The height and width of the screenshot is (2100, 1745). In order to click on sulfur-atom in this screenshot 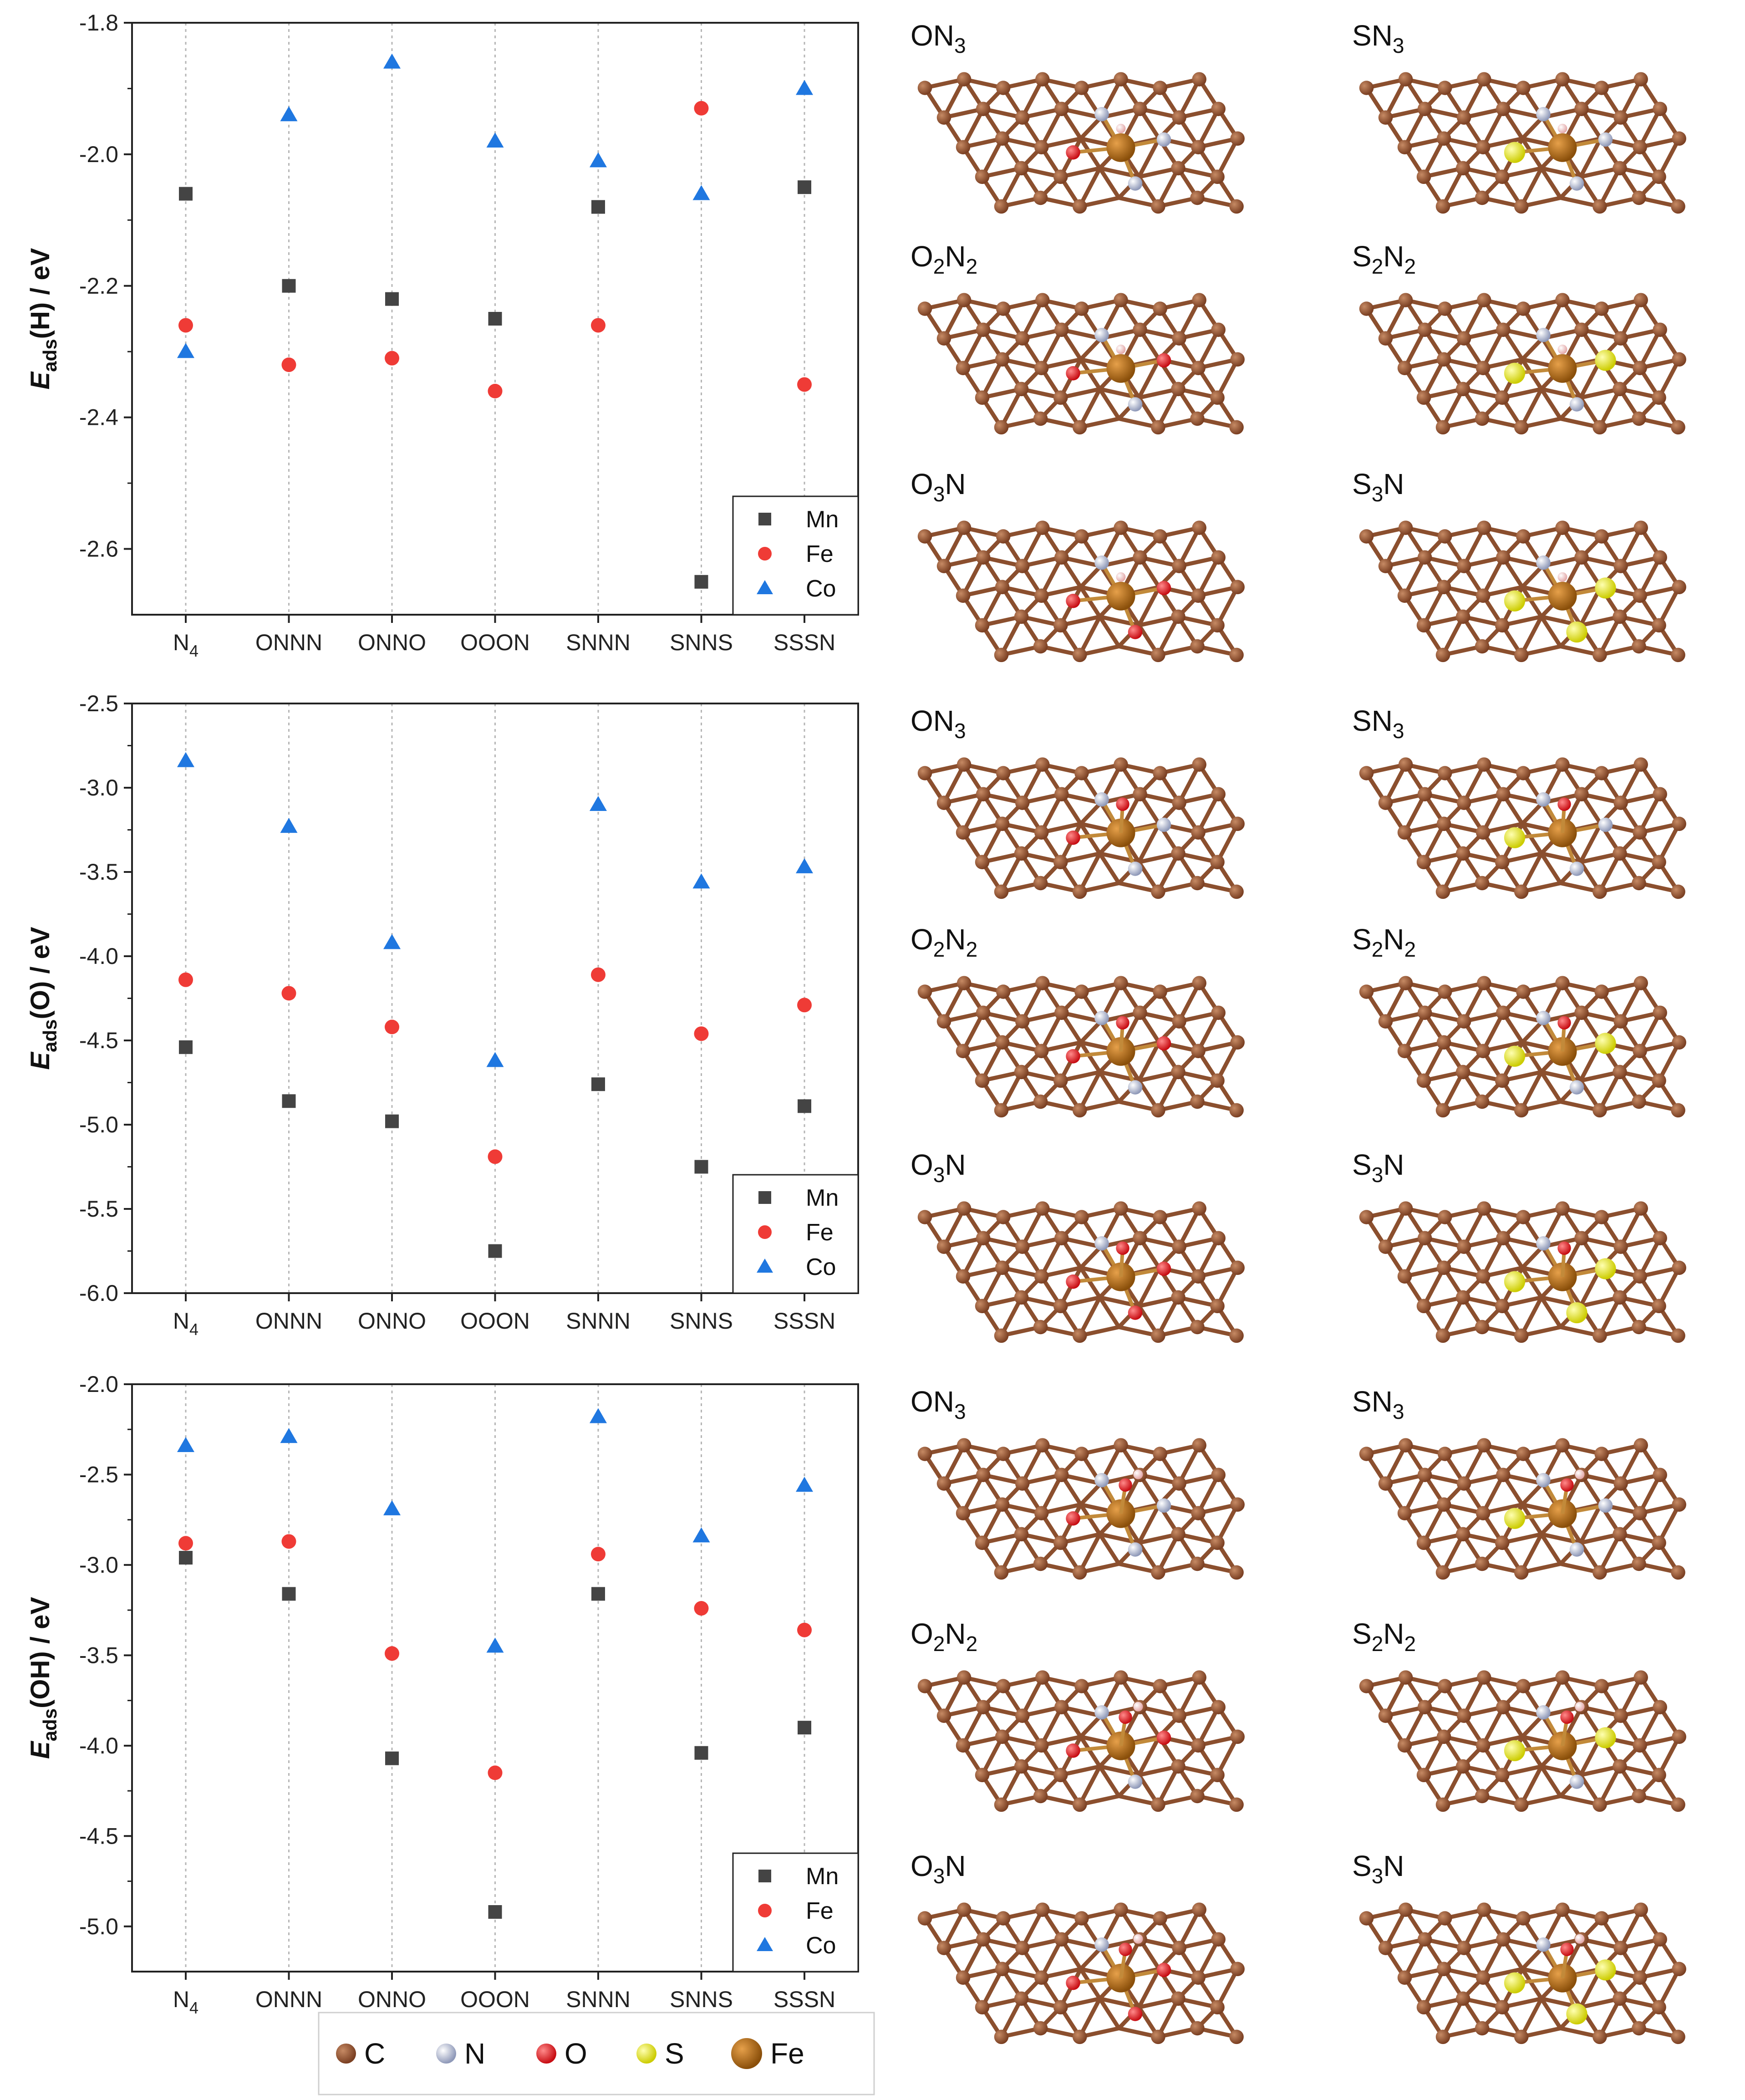, I will do `click(1577, 632)`.